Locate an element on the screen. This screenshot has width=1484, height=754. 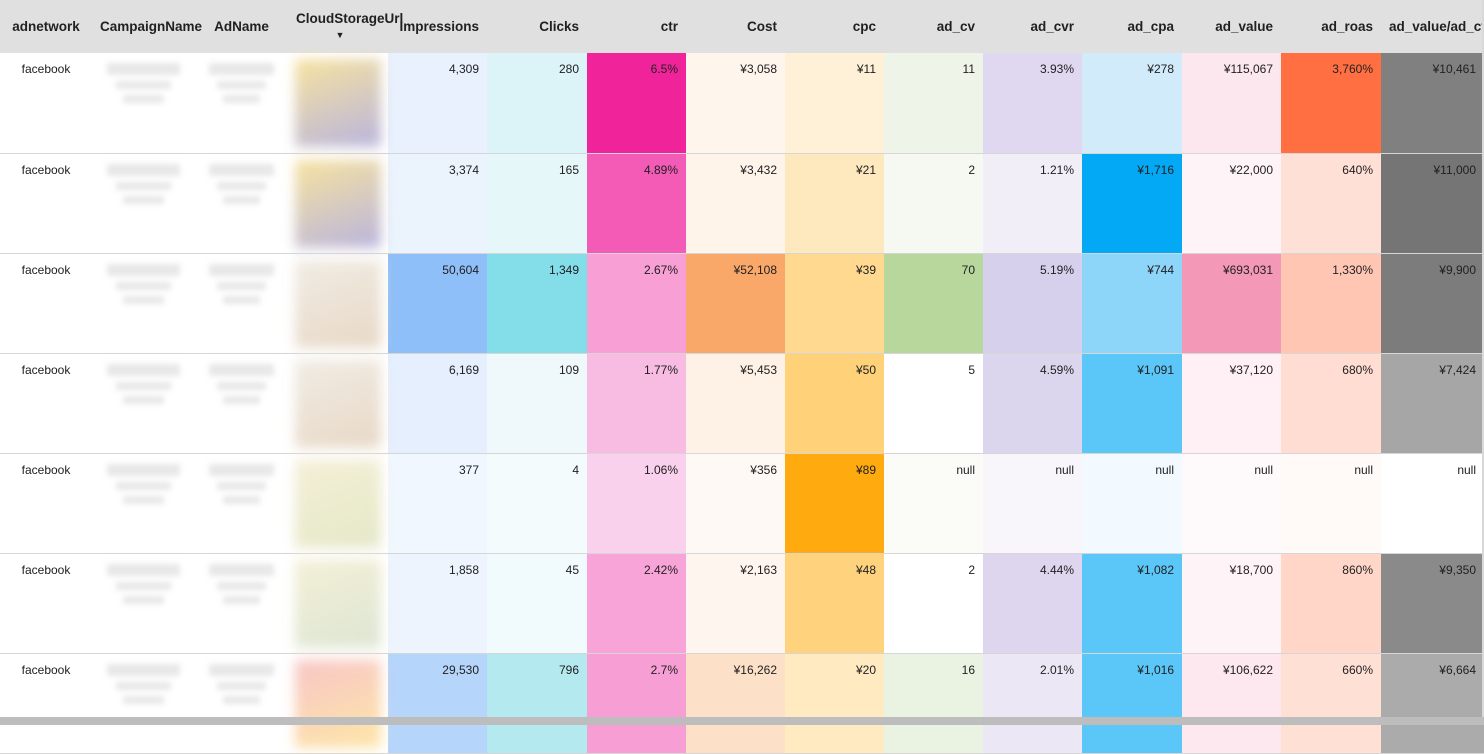
cell-ctr: 1.06% is located at coordinates (636, 503).